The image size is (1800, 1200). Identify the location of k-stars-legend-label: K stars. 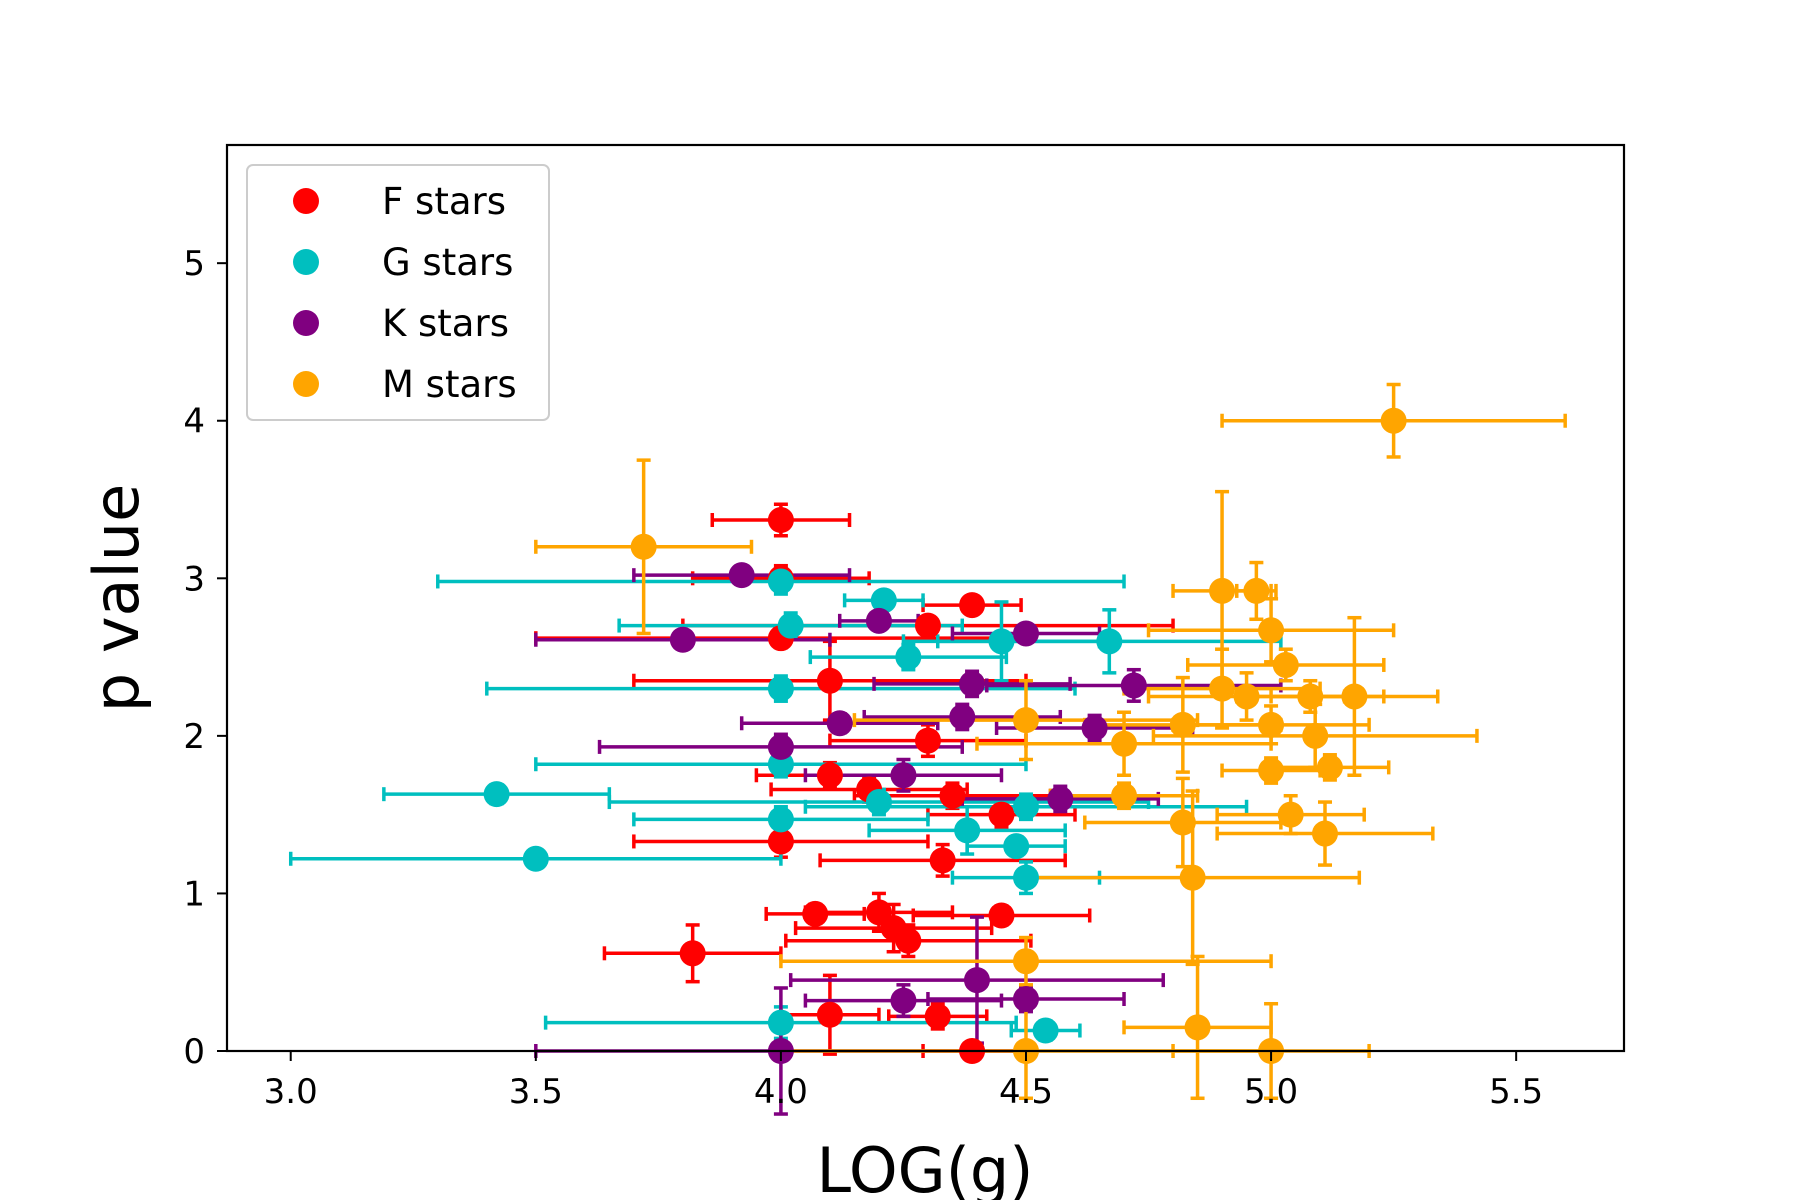
(445, 323).